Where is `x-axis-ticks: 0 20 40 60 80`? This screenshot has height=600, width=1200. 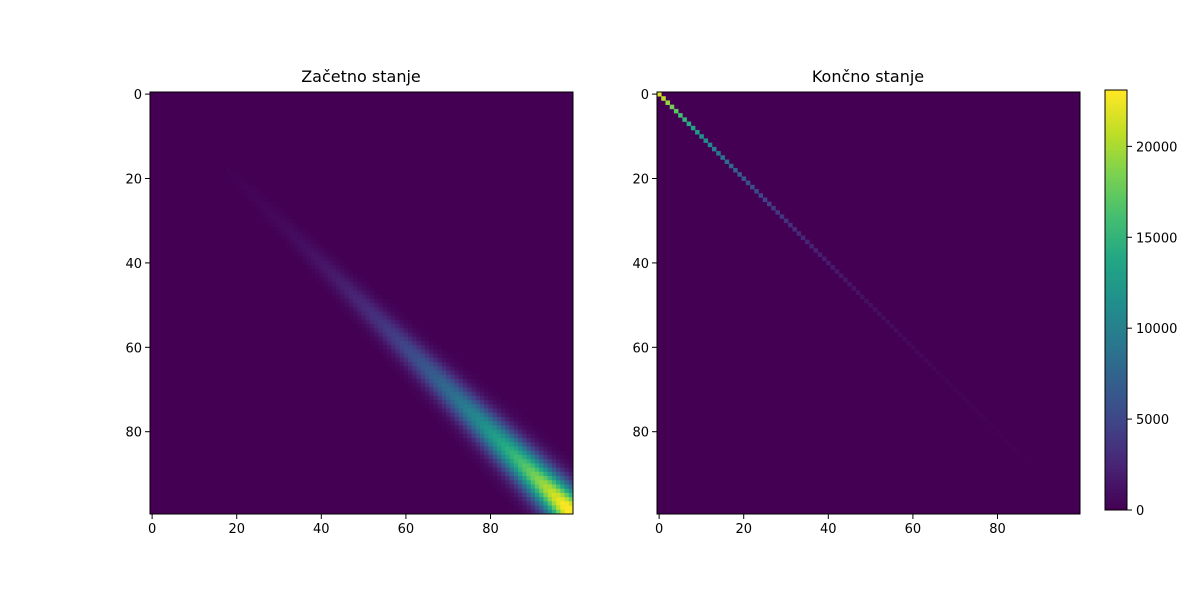
x-axis-ticks: 0 20 40 60 80 is located at coordinates (830, 525).